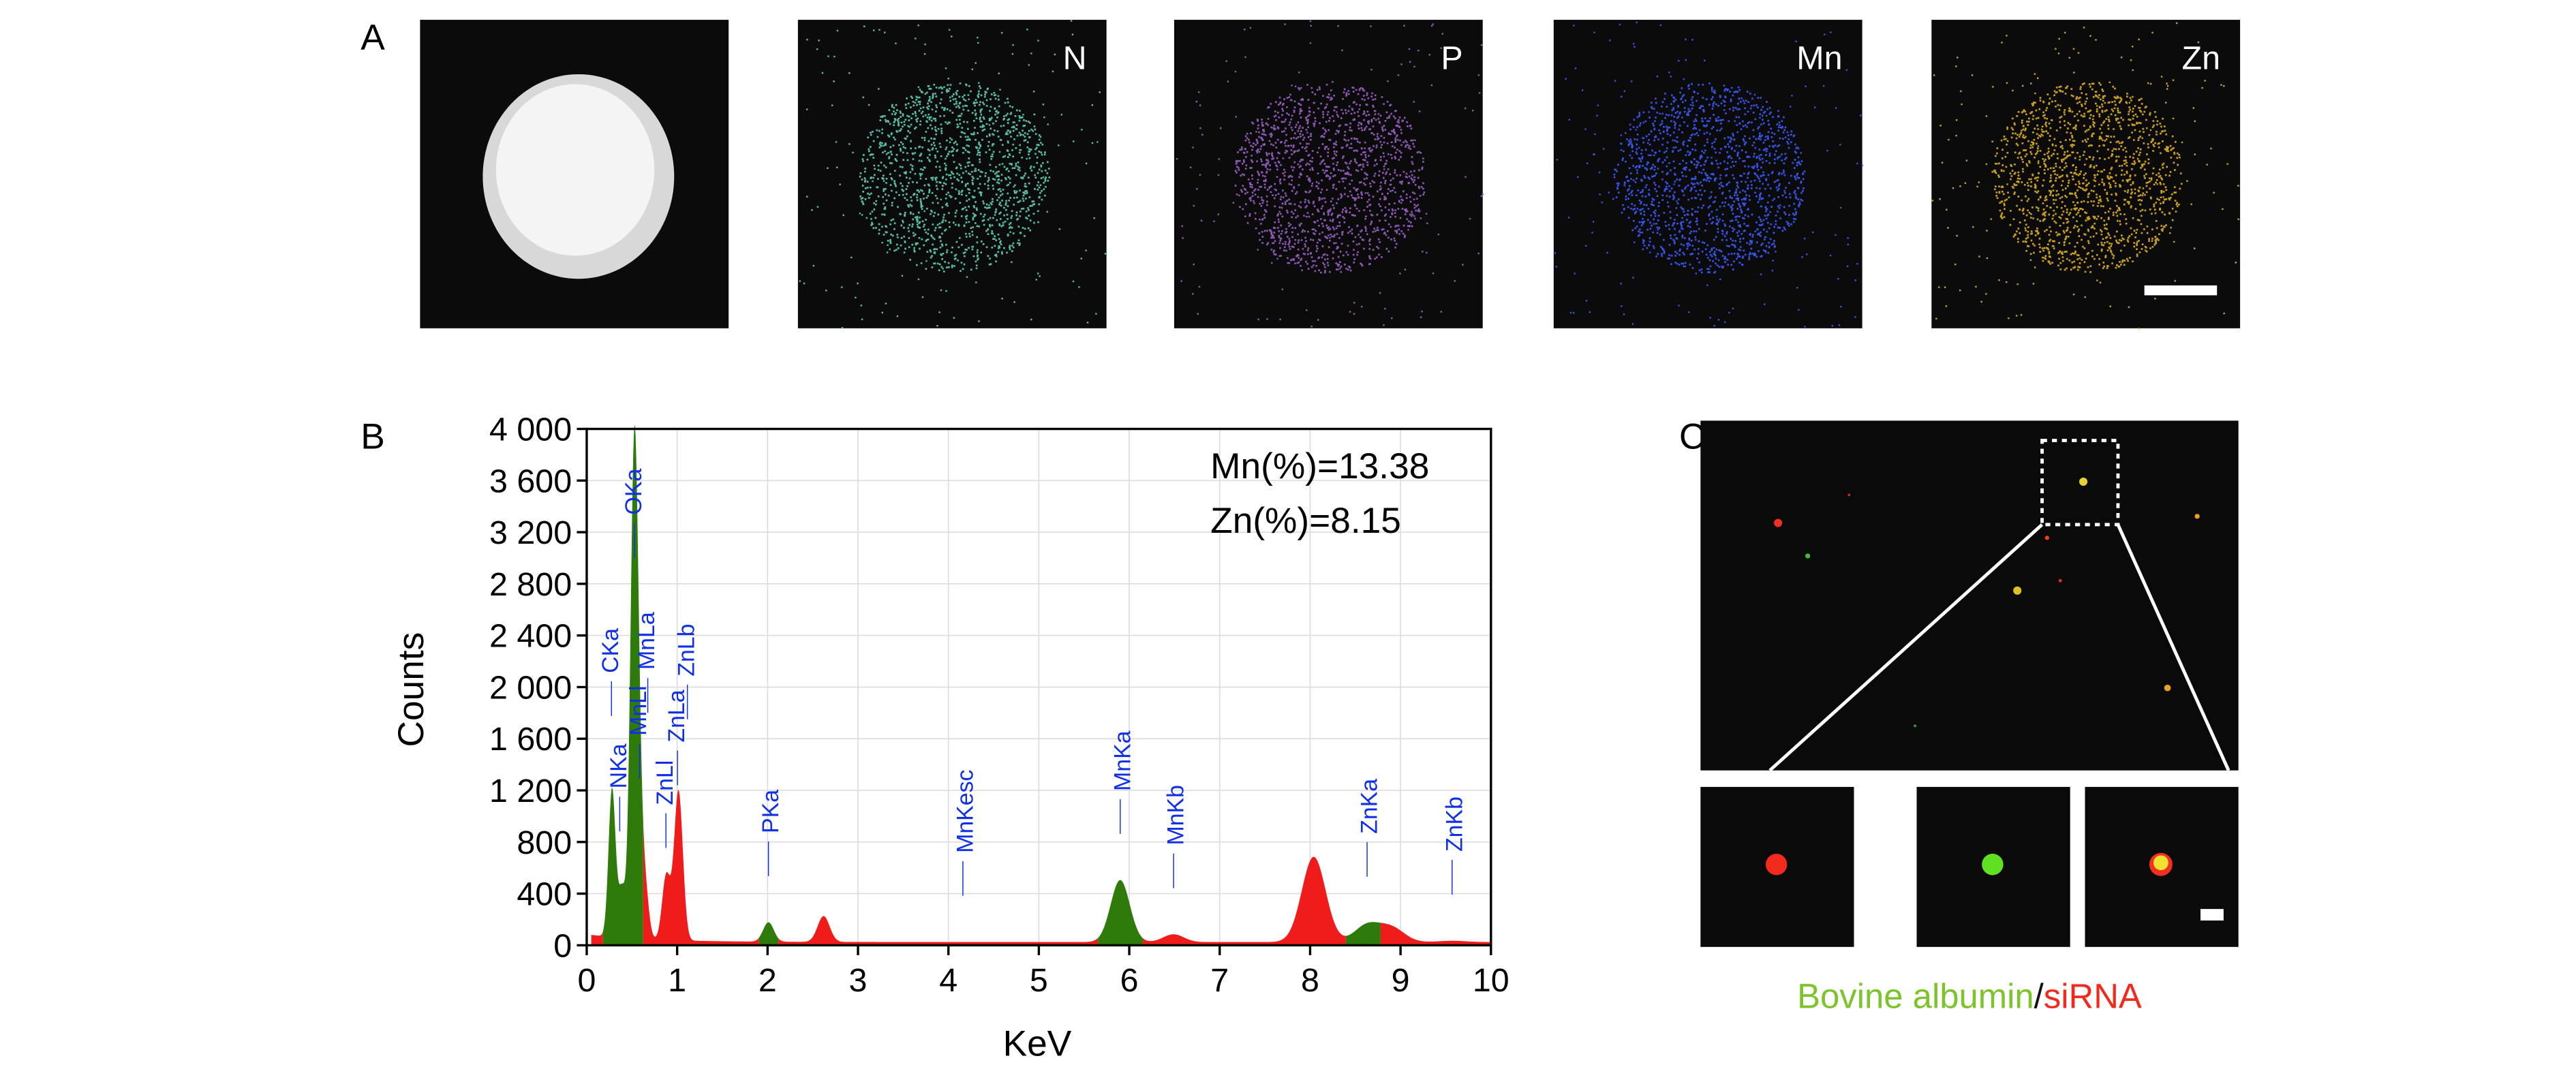 The height and width of the screenshot is (1069, 2576). Describe the element at coordinates (611, 650) in the screenshot. I see `peak-label-cka: CKa` at that location.